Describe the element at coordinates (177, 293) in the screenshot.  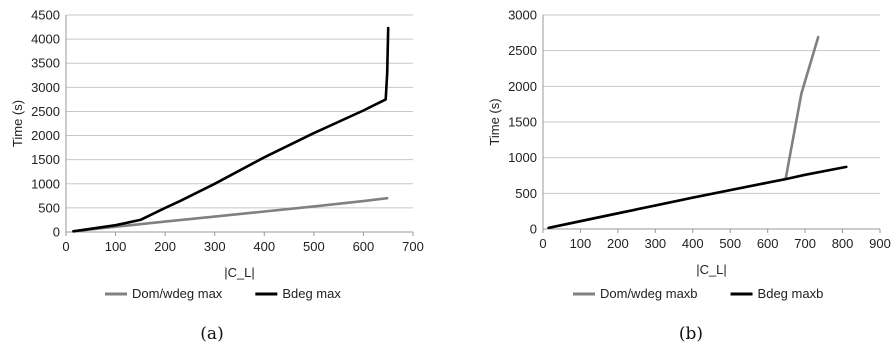
I see `legend-label: Dom/wdeg max` at that location.